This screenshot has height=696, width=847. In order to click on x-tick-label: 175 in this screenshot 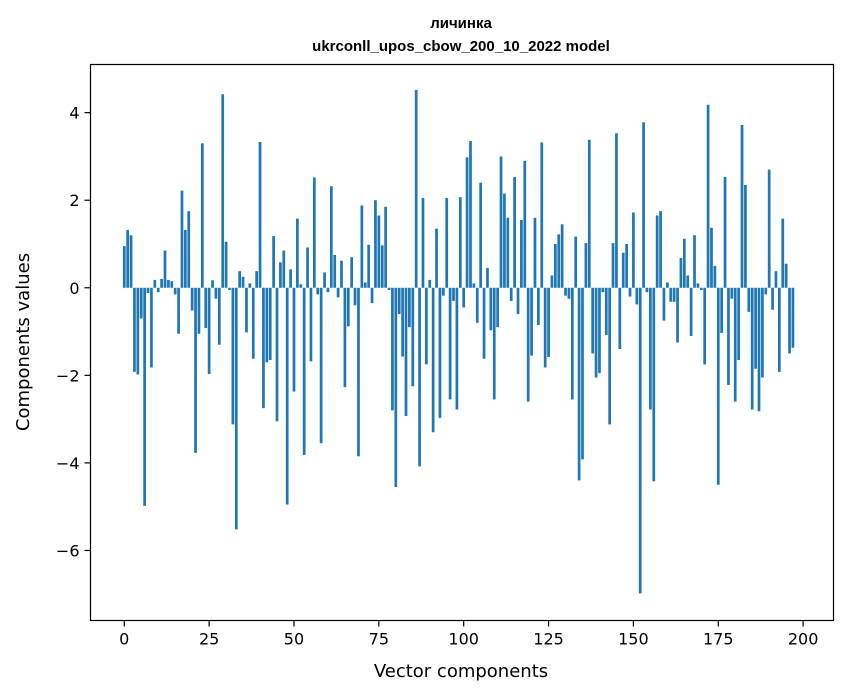, I will do `click(718, 639)`.